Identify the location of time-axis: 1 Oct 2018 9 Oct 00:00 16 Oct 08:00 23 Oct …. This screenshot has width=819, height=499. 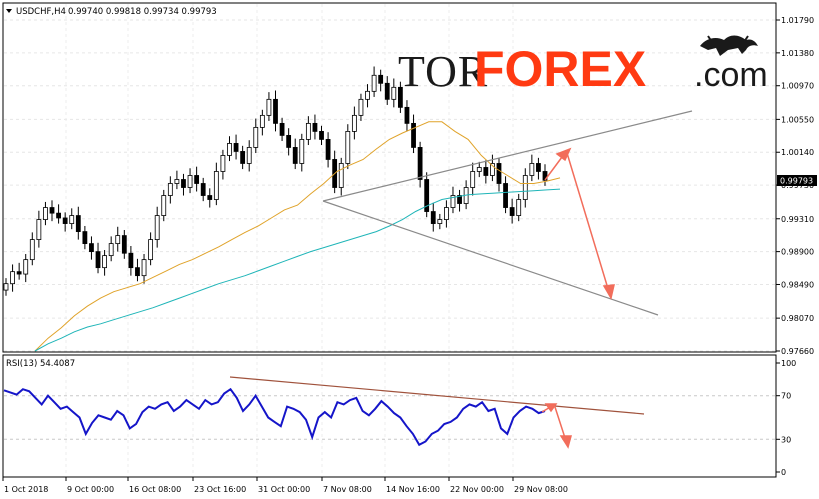
(285, 485).